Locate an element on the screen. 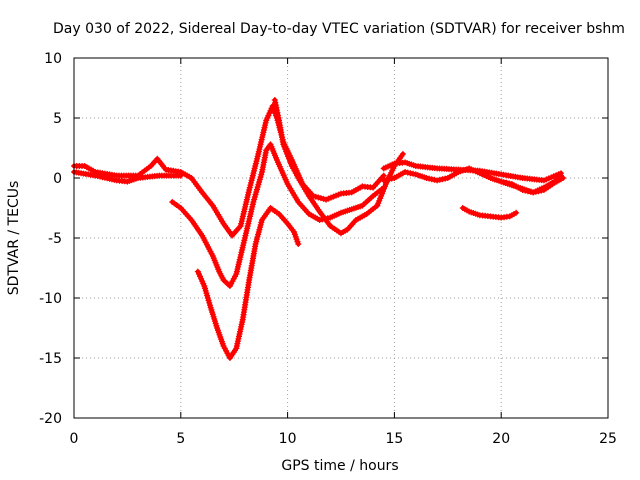  x-tick-label: 20 is located at coordinates (501, 439).